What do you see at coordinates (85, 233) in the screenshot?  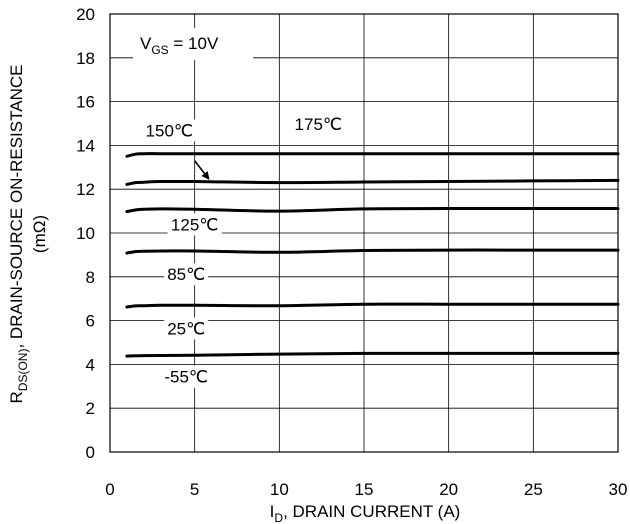 I see `y-tick-label: 10` at bounding box center [85, 233].